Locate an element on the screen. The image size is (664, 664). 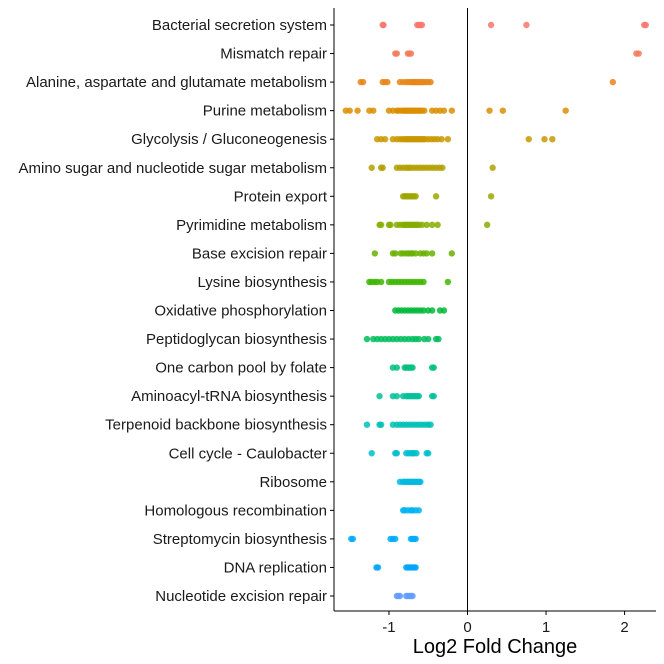
category-label: Lysine biosynthesis is located at coordinates (262, 282).